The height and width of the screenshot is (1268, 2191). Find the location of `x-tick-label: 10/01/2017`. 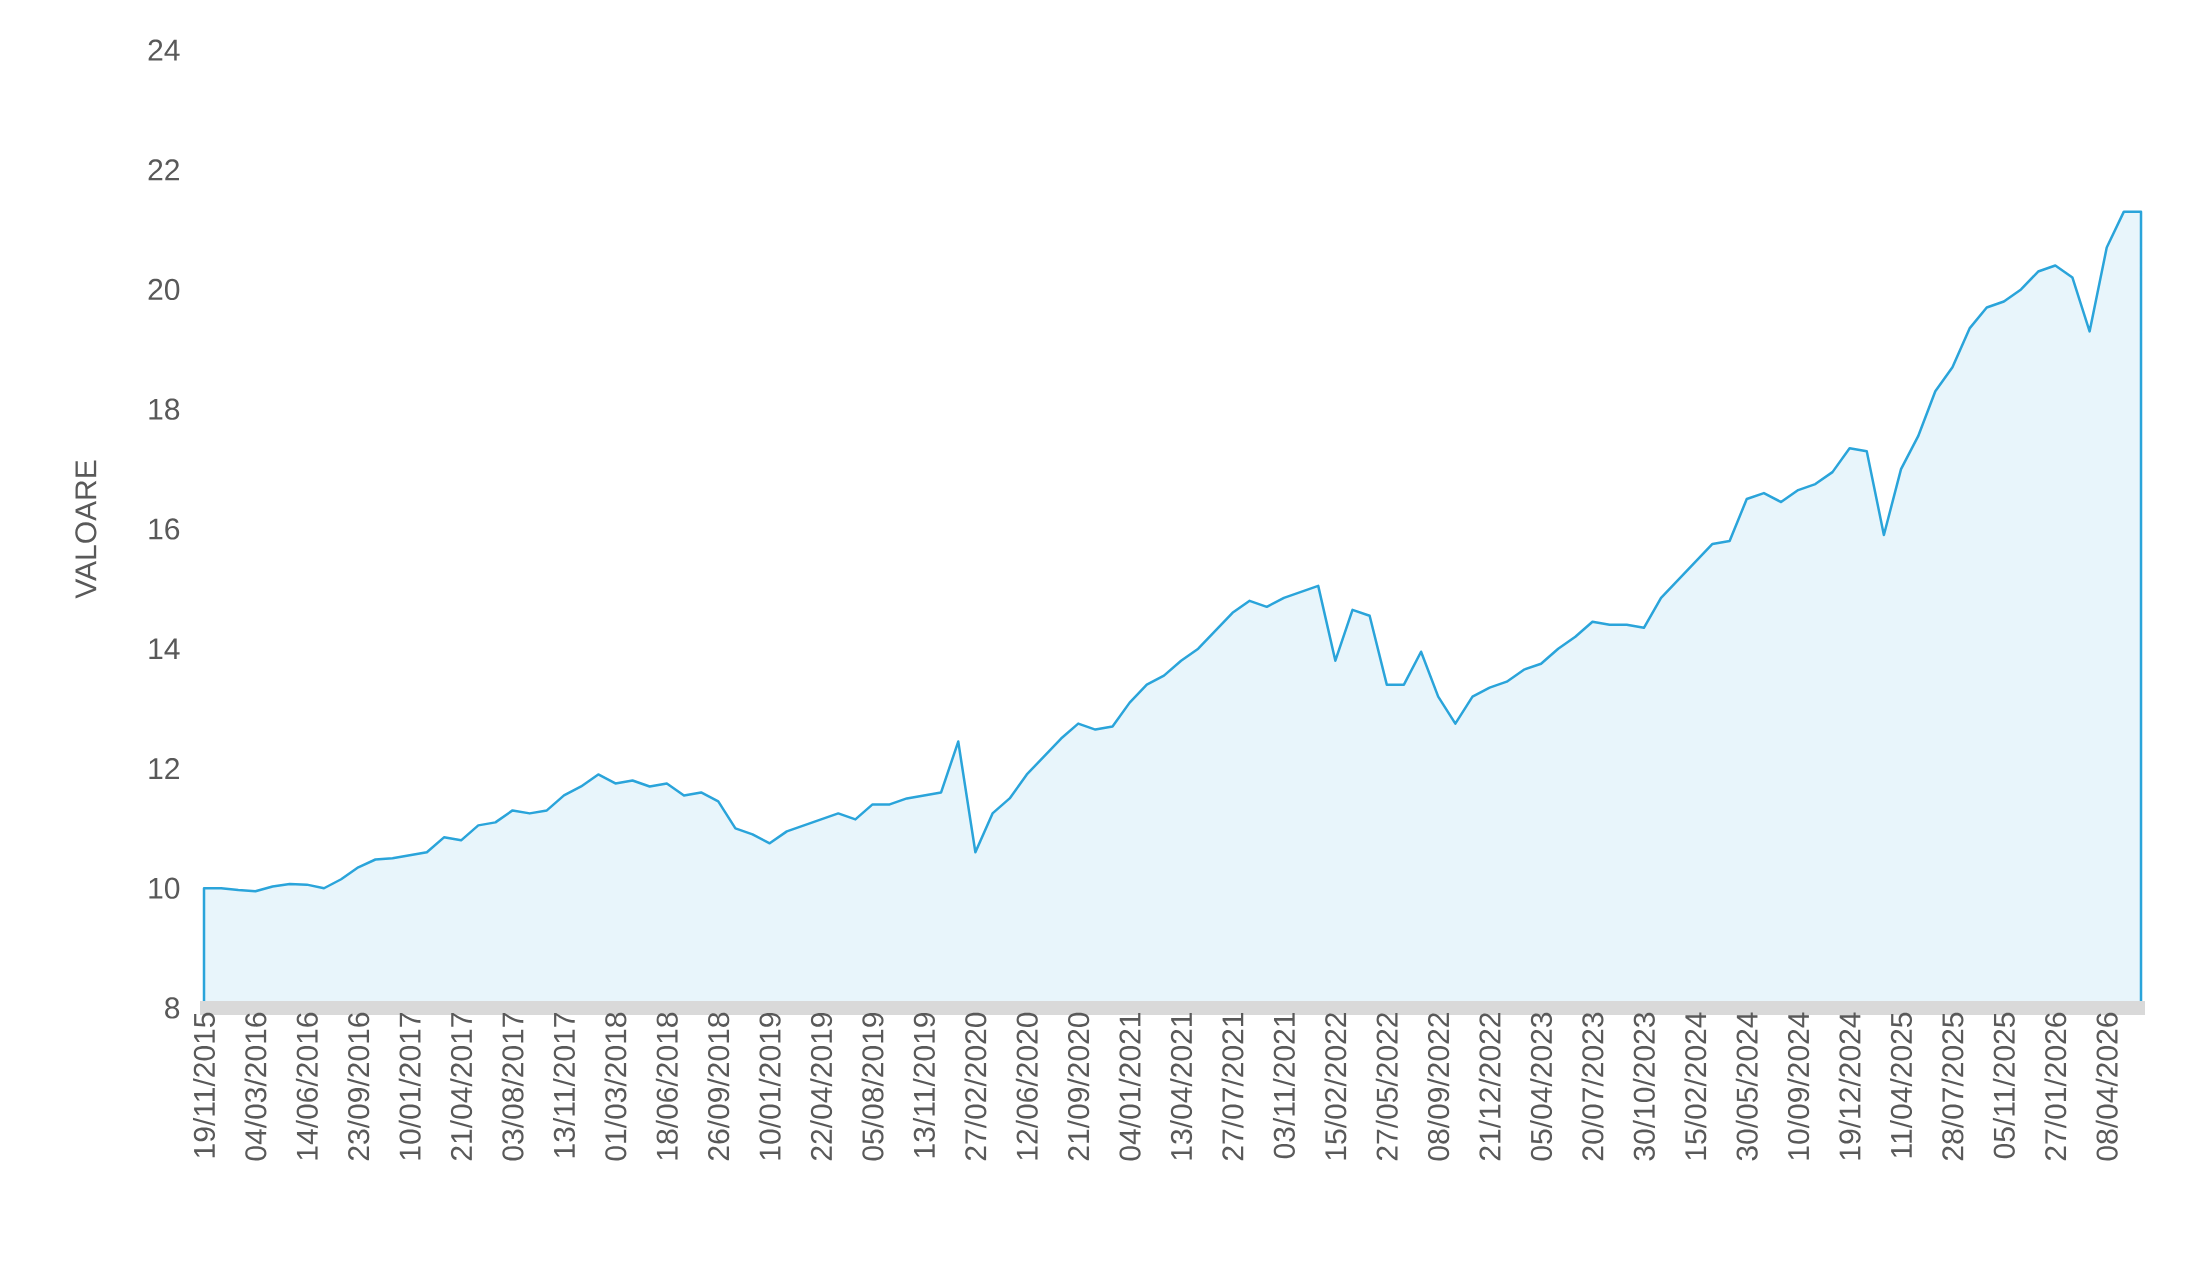

x-tick-label: 10/01/2017 is located at coordinates (409, 1086).